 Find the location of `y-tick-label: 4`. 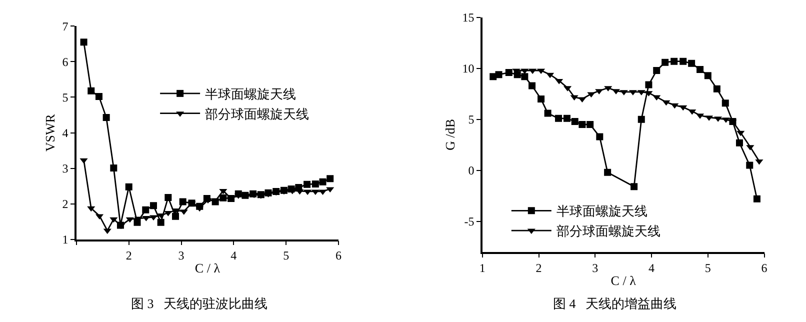

y-tick-label: 4 is located at coordinates (65, 133).